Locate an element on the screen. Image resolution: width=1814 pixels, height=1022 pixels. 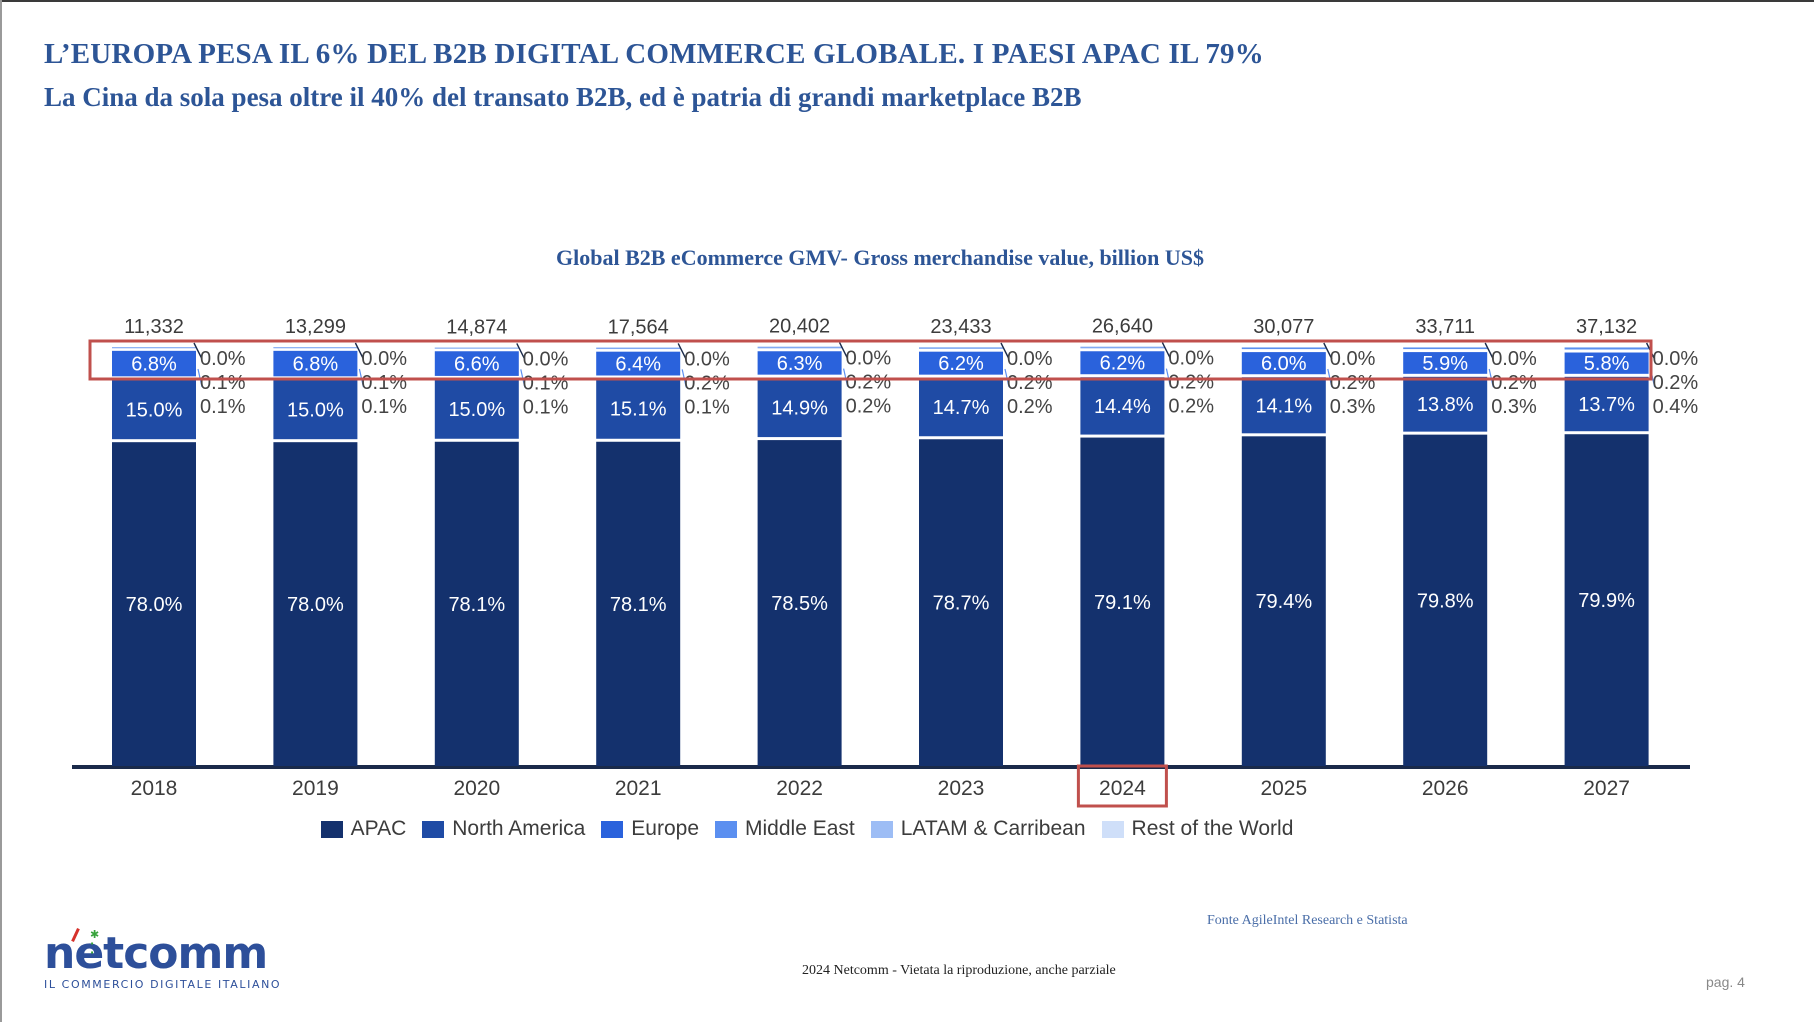
segment-label: 15.0% is located at coordinates (476, 410).